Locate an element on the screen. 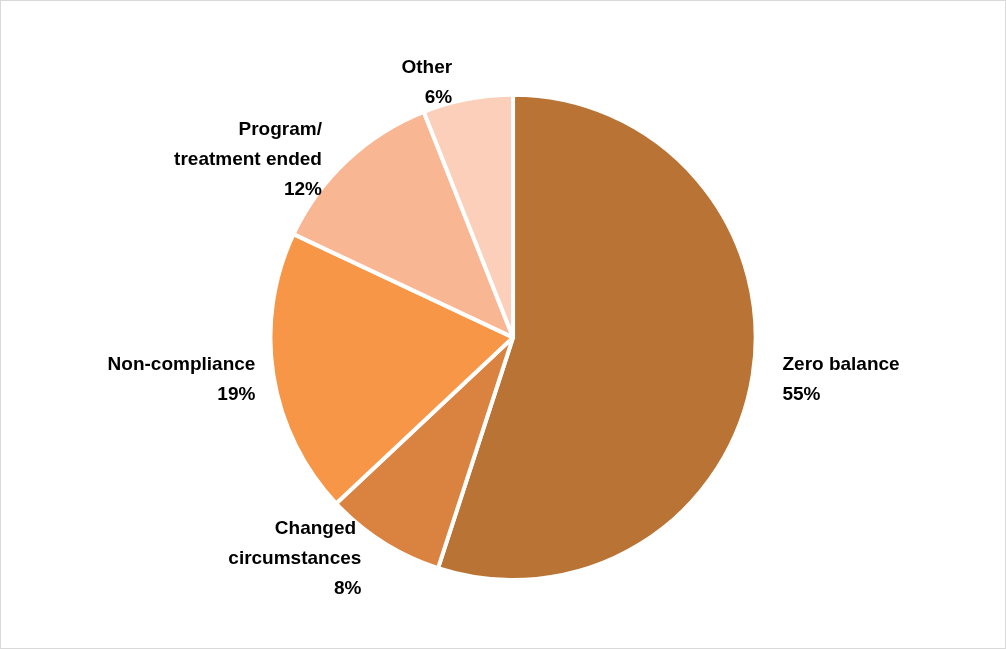 The height and width of the screenshot is (649, 1006). data-label: 12% is located at coordinates (303, 188).